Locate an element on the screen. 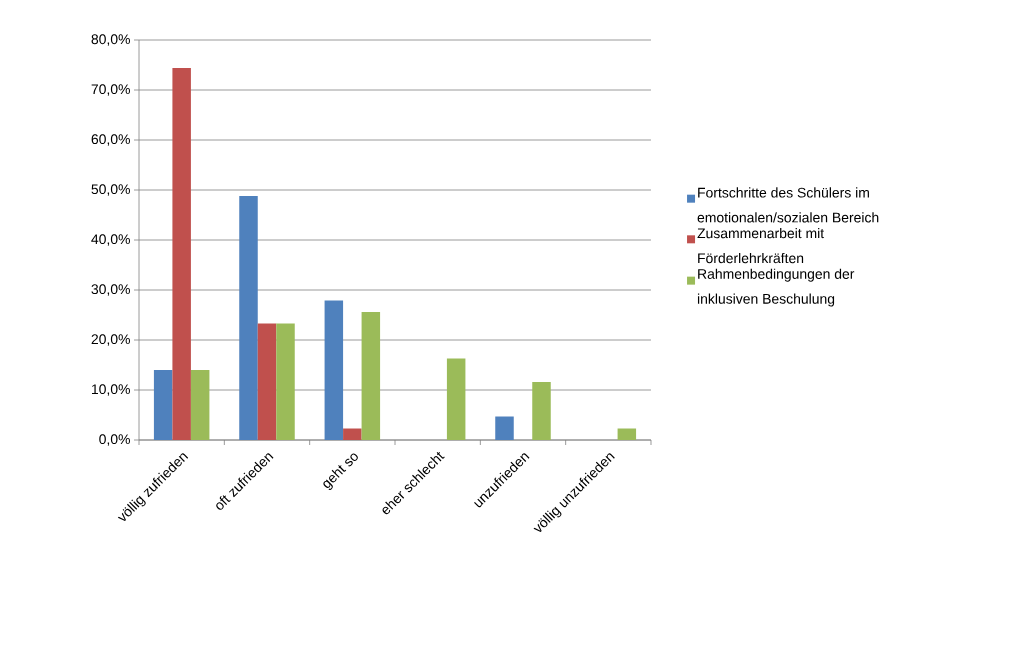 This screenshot has height=659, width=1014. legend-label: Fortschritte des Schülers im emotionalen/sozialen Bereich is located at coordinates (788, 205).